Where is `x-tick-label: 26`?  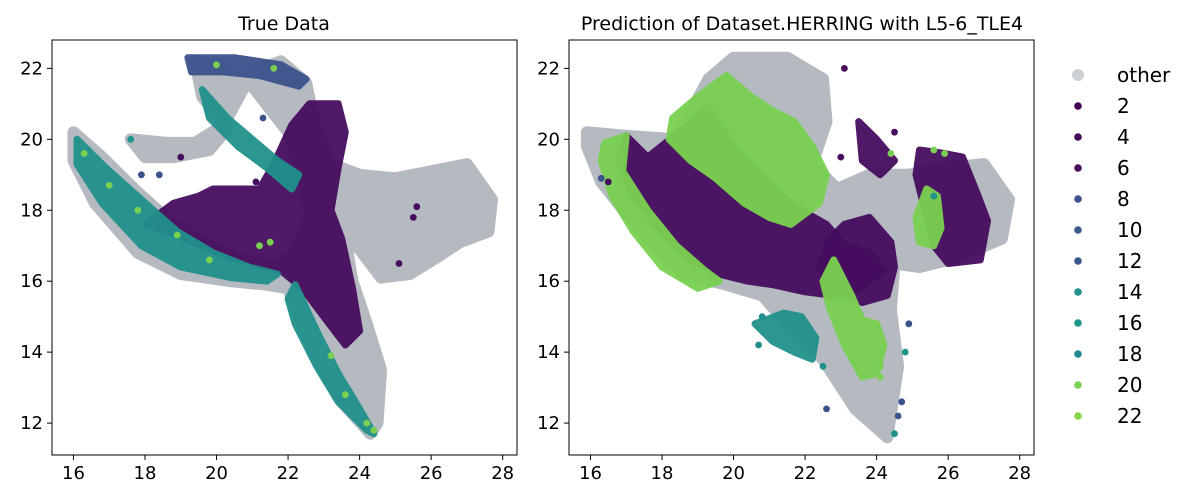
x-tick-label: 26 is located at coordinates (948, 473).